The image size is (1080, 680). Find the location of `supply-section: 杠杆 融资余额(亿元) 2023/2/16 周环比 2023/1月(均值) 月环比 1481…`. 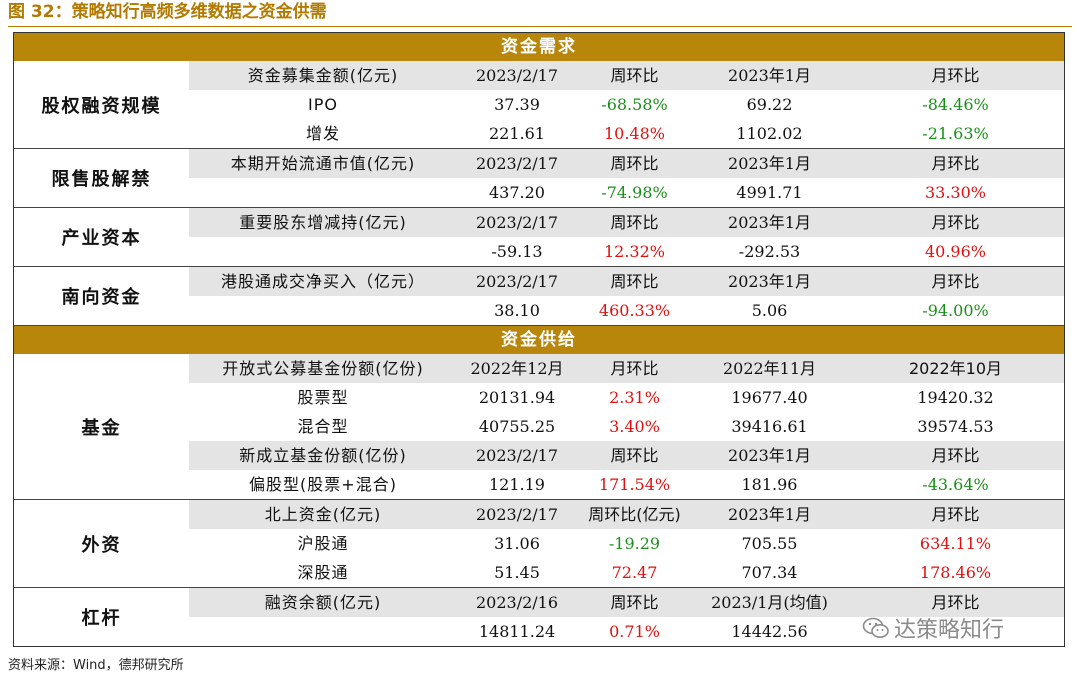

supply-section: 杠杆 融资余额(亿元) 2023/2/16 周环比 2023/1月(均值) 月环比 1481… is located at coordinates (539, 617).